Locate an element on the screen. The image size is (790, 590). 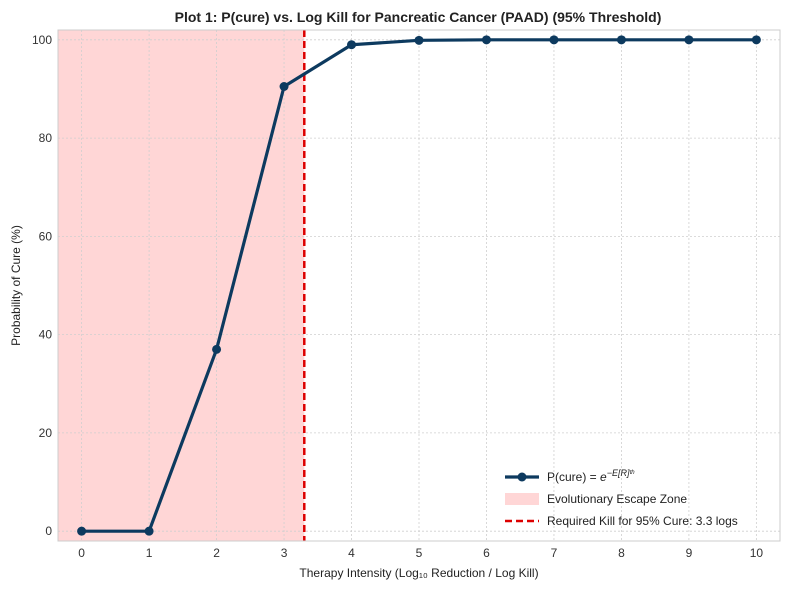
y-tick-label: 80 is located at coordinates (46, 138).